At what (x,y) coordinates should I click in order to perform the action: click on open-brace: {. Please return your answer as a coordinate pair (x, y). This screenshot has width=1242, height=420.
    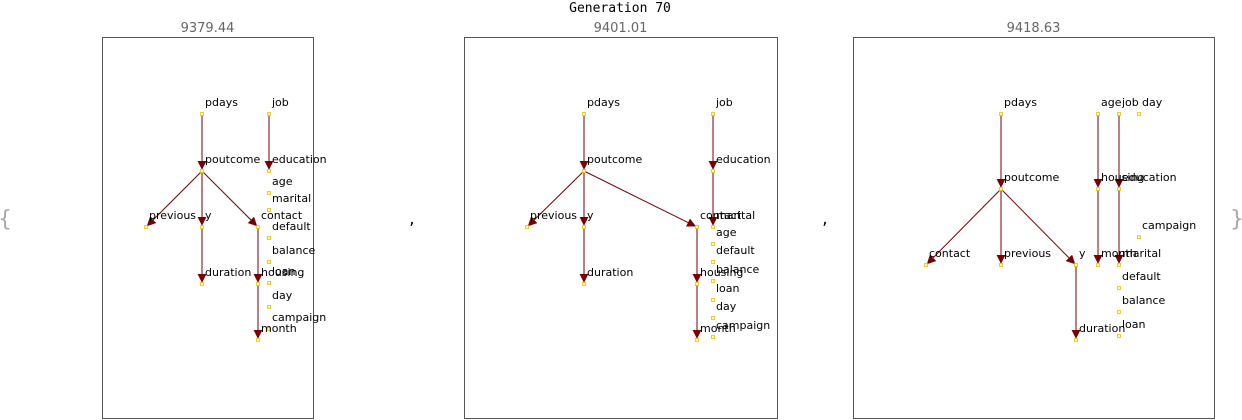
    Looking at the image, I should click on (6, 219).